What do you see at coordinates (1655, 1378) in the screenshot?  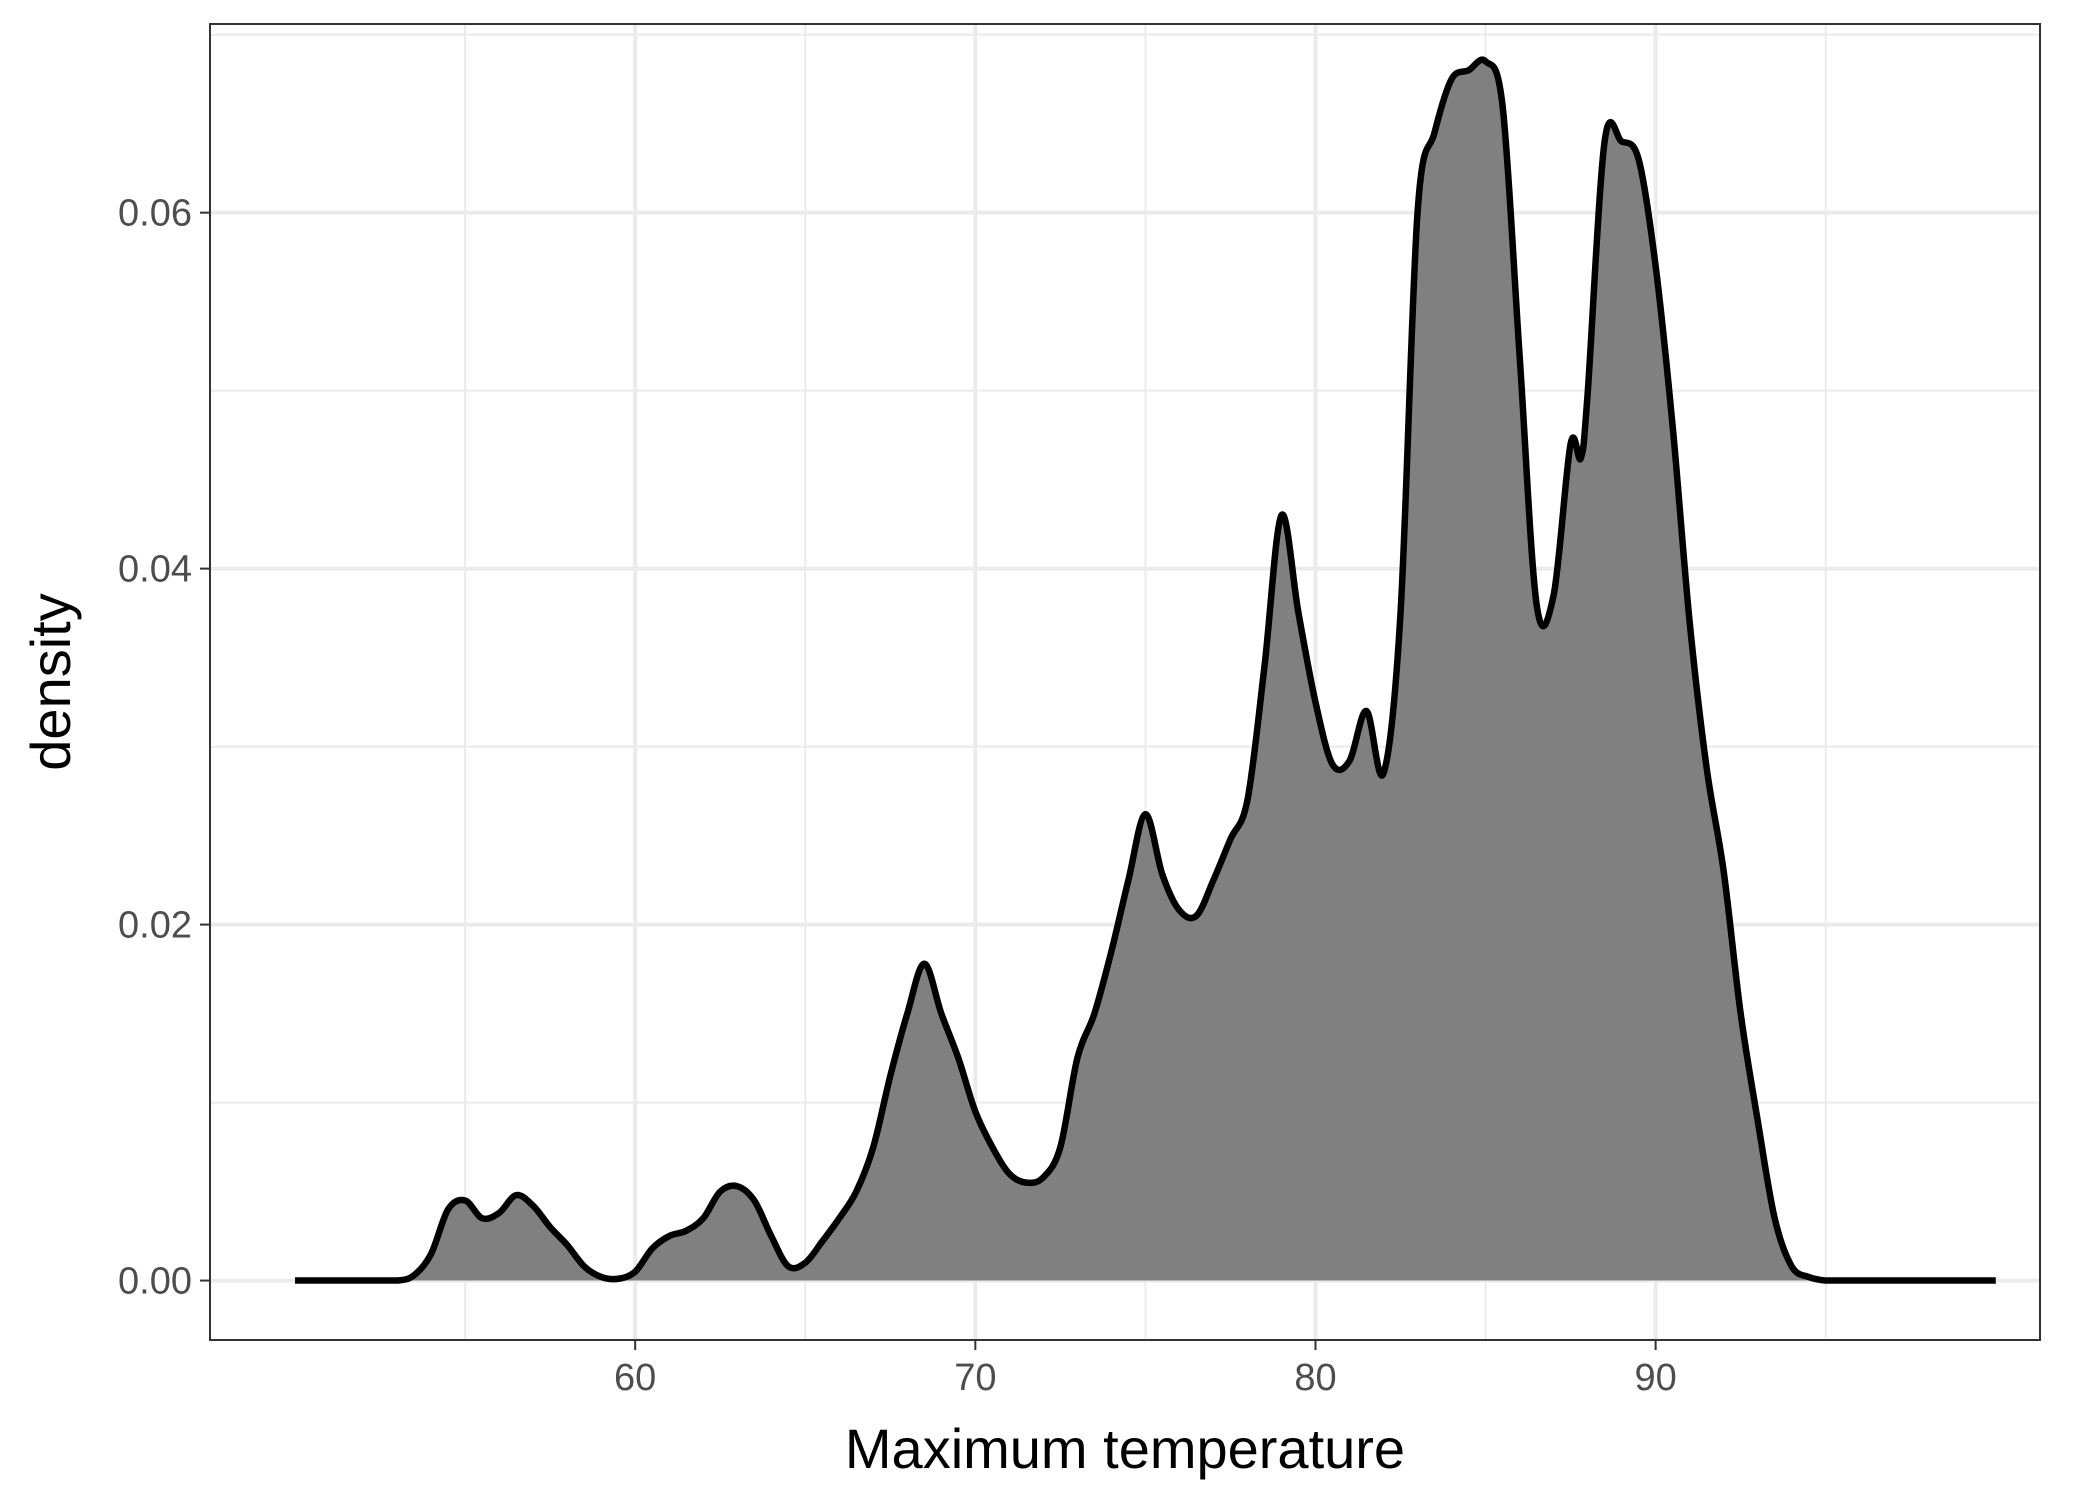 I see `x-tick-label: 90` at bounding box center [1655, 1378].